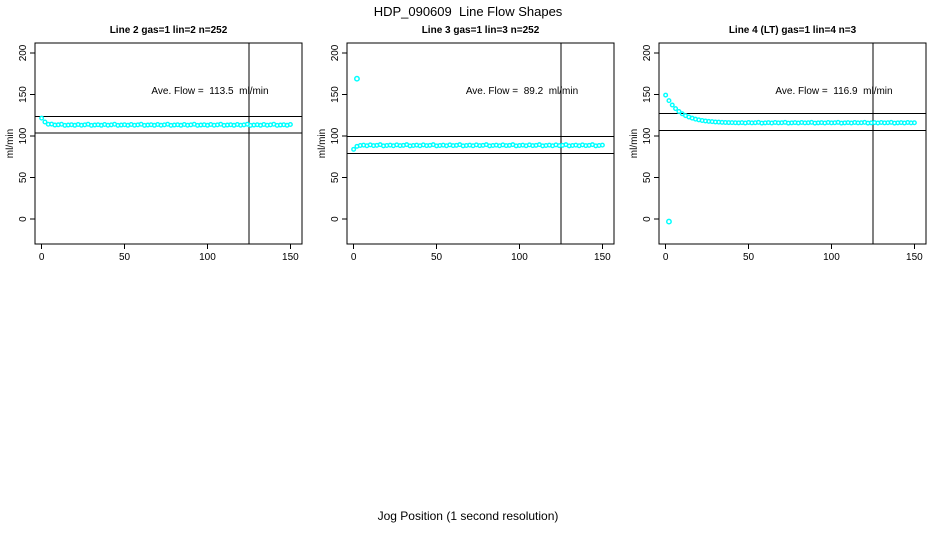 The width and height of the screenshot is (936, 540). I want to click on panel-title: Line 3 gas=1 lin=3 n=252, so click(480, 30).